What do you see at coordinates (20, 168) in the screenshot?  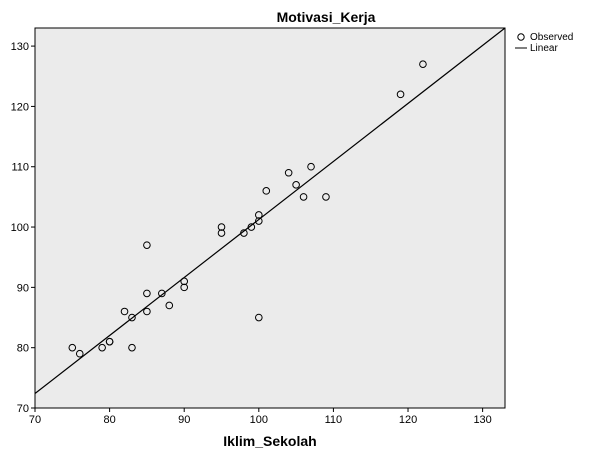 I see `y-tick-label: 110` at bounding box center [20, 168].